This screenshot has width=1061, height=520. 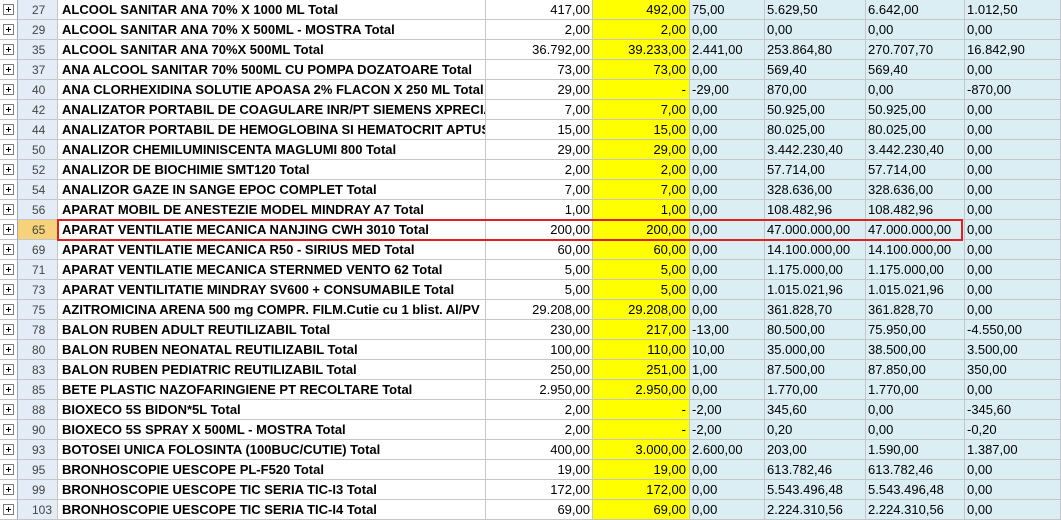 I want to click on quantity-1-cell: 69,00, so click(x=539, y=510).